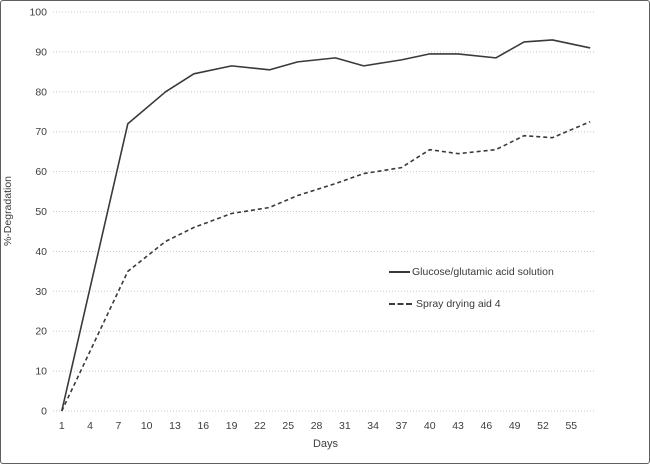 Image resolution: width=650 pixels, height=464 pixels. Describe the element at coordinates (543, 426) in the screenshot. I see `x-tick-label: 52` at that location.